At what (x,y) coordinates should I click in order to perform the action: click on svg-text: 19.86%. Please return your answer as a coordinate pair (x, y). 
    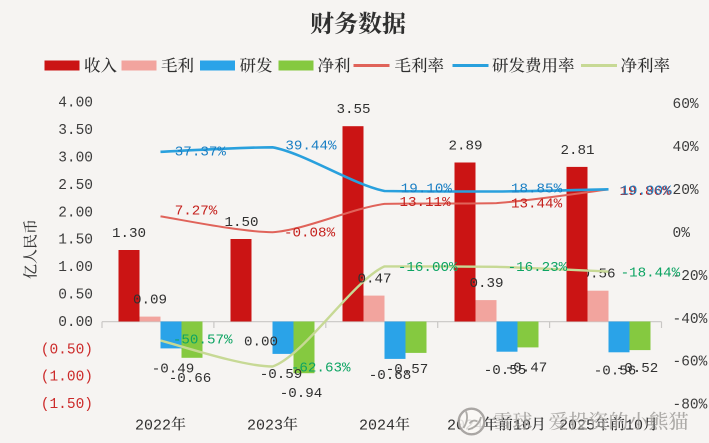
    Looking at the image, I should click on (646, 192).